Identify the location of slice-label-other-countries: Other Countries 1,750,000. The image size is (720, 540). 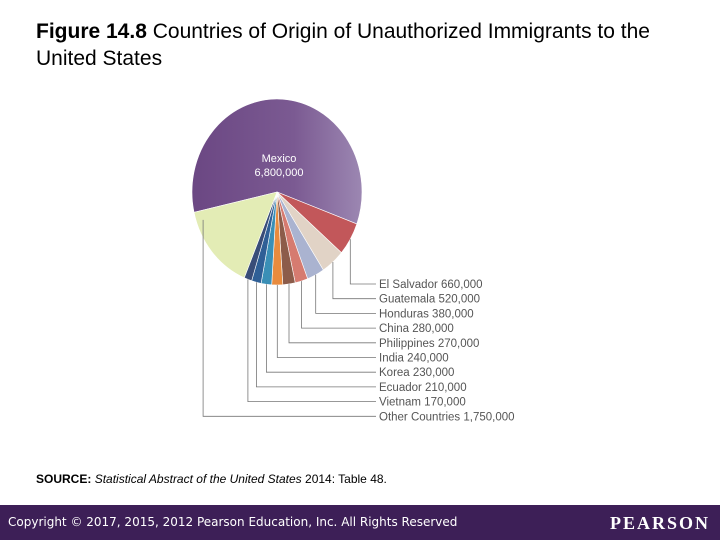
(447, 417).